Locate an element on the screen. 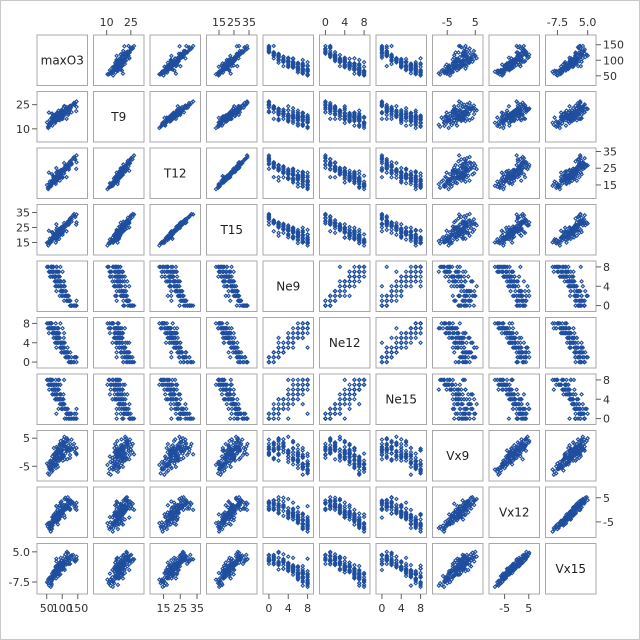 The height and width of the screenshot is (640, 640). diagonal-label-T15: T15 is located at coordinates (231, 230).